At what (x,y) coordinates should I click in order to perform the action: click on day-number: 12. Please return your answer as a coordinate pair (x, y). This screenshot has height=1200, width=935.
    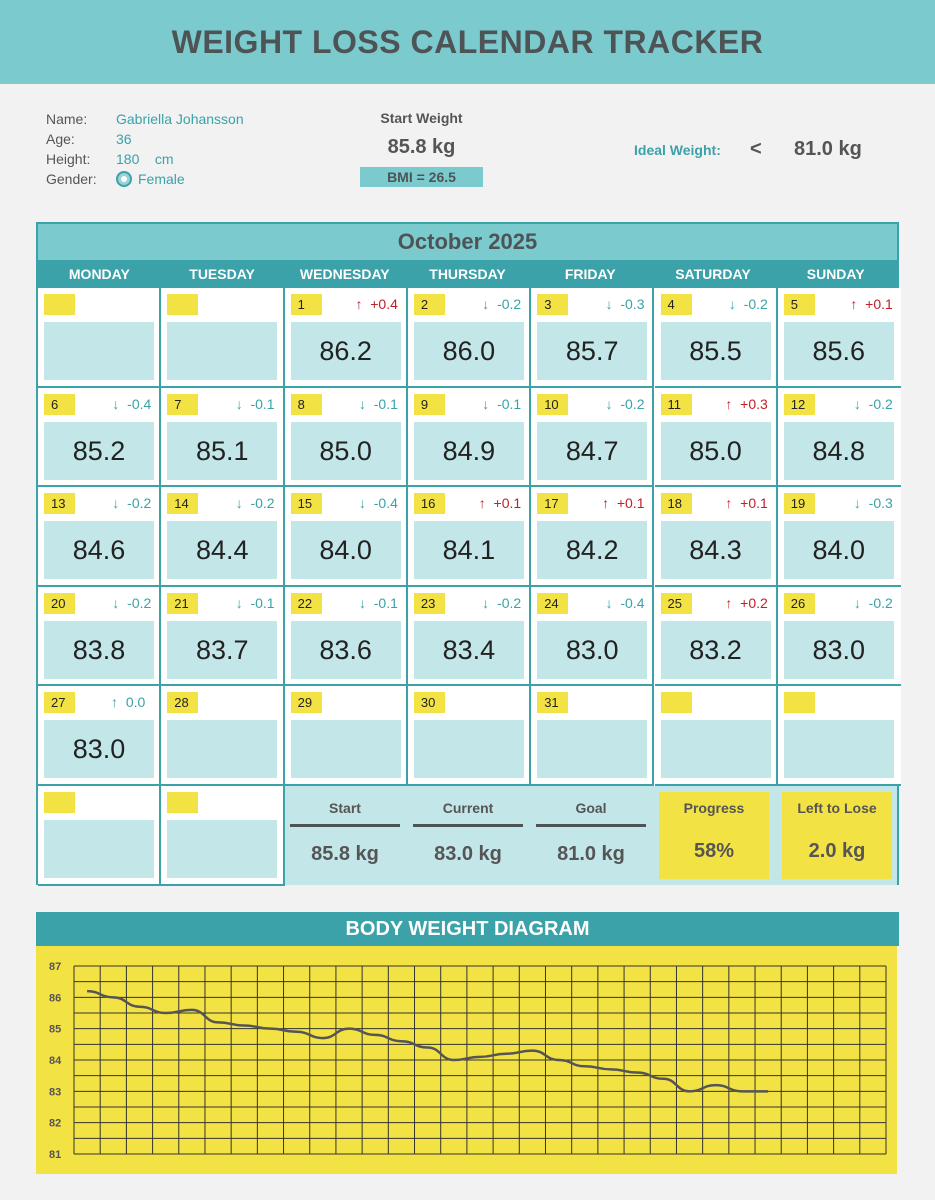
    Looking at the image, I should click on (799, 404).